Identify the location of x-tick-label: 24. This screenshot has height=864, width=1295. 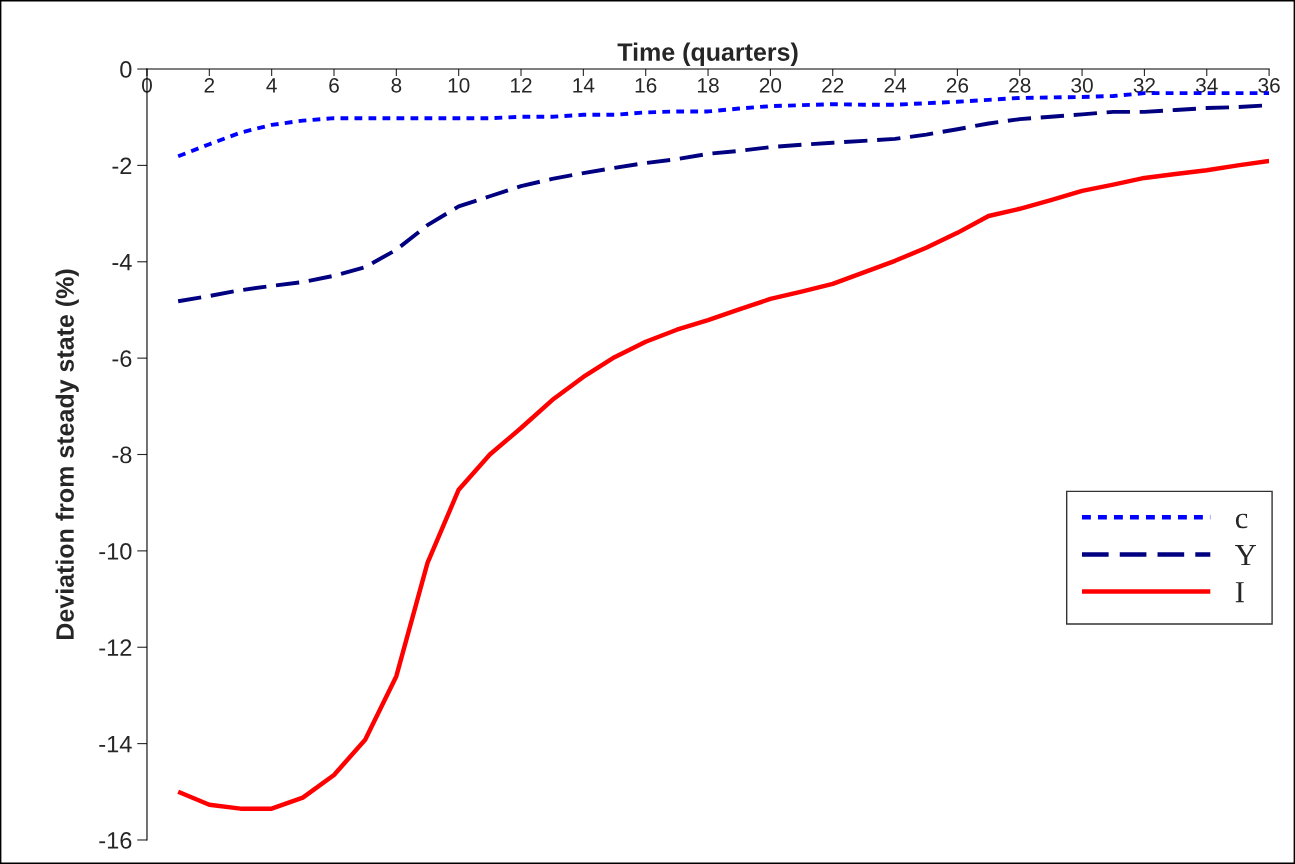
(895, 85).